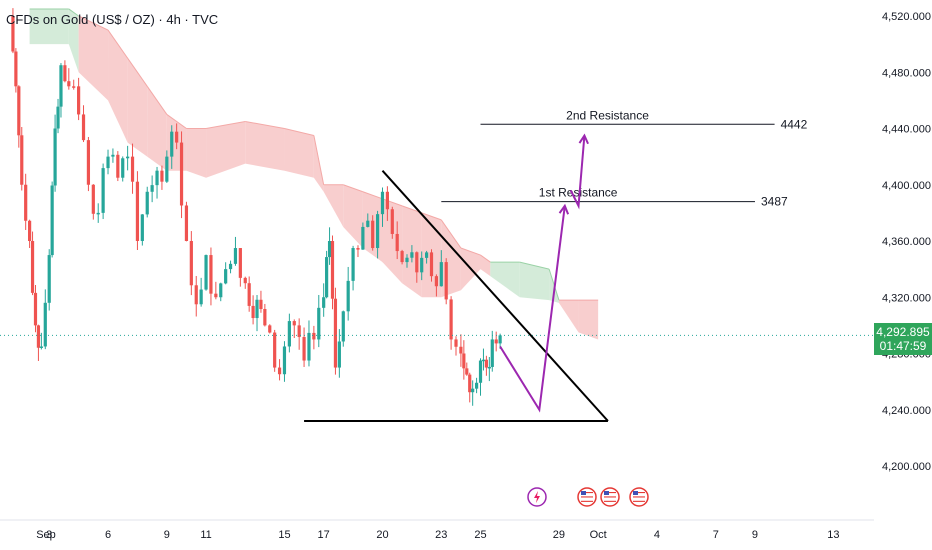 The width and height of the screenshot is (932, 550). I want to click on lightning-icon, so click(537, 497).